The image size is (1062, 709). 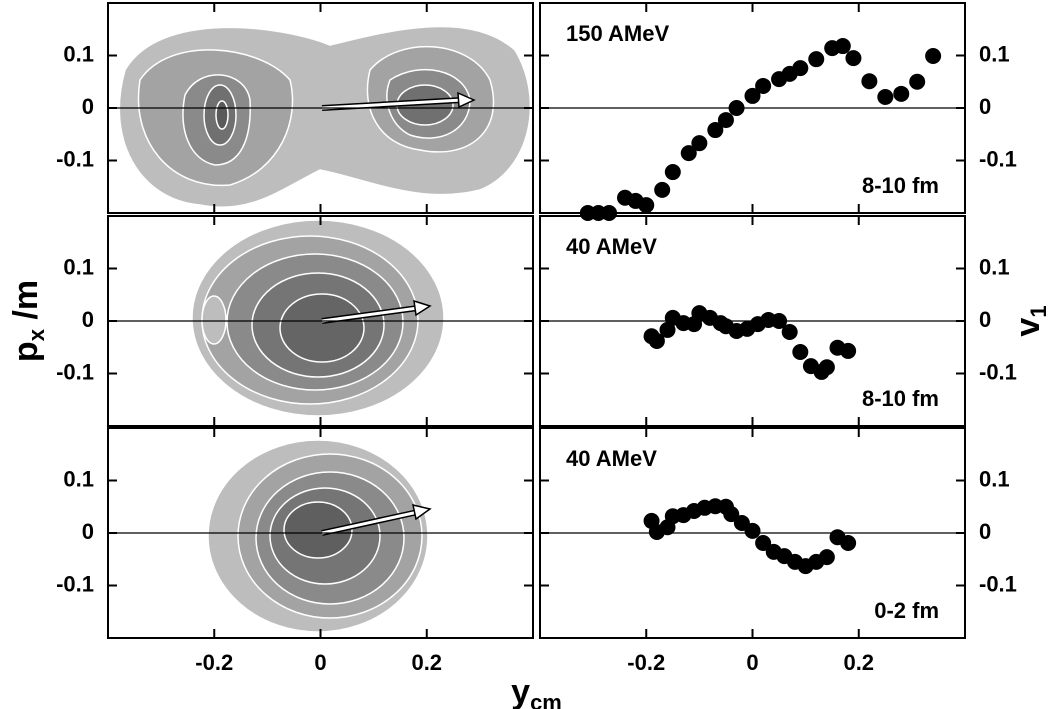 I want to click on contour-bottom, so click(x=318, y=536).